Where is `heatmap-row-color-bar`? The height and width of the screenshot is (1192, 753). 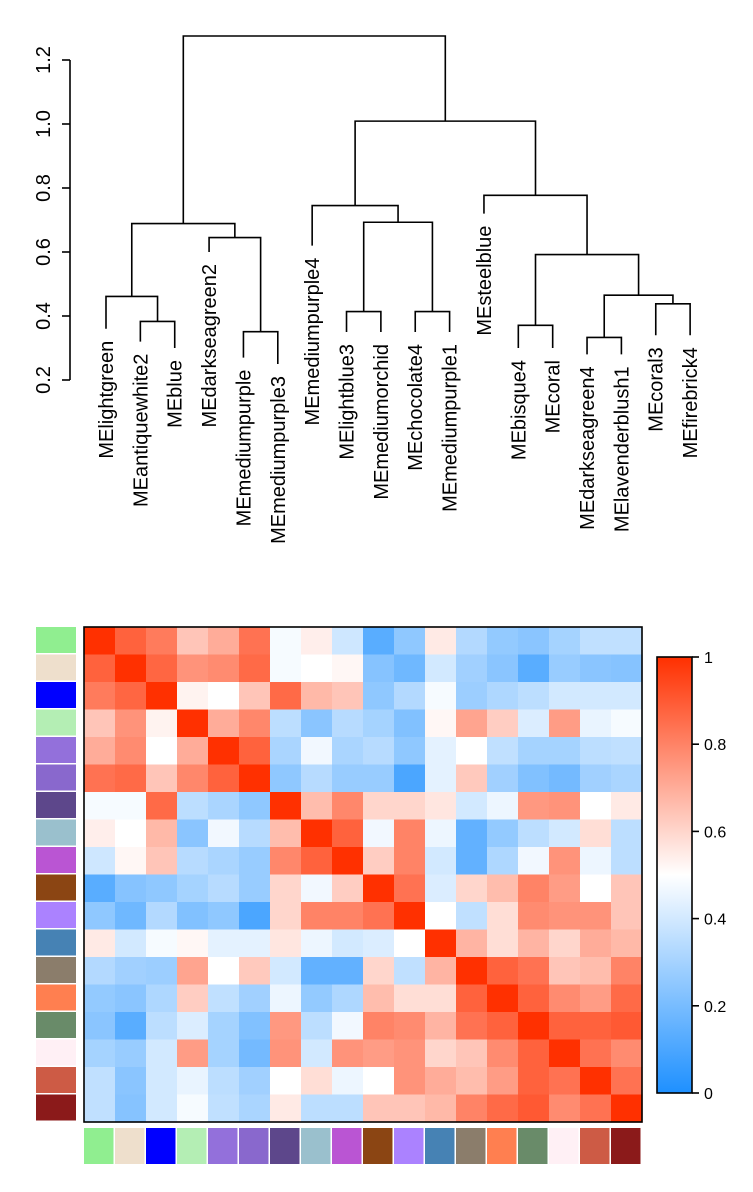
heatmap-row-color-bar is located at coordinates (56, 874).